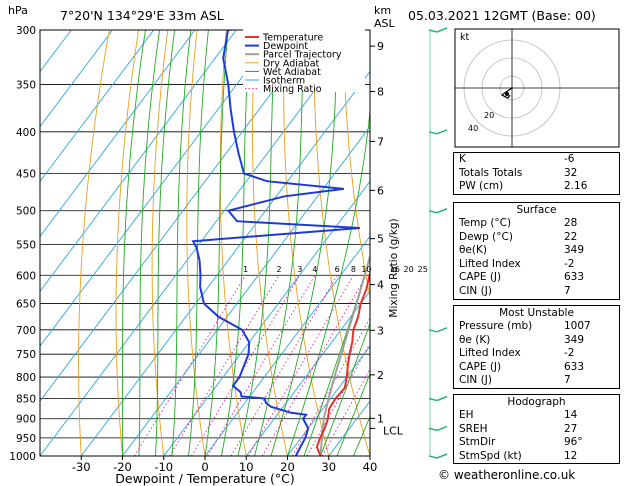 This screenshot has height=486, width=629. I want to click on credit-label: © weatheronline.co.uk, so click(507, 475).